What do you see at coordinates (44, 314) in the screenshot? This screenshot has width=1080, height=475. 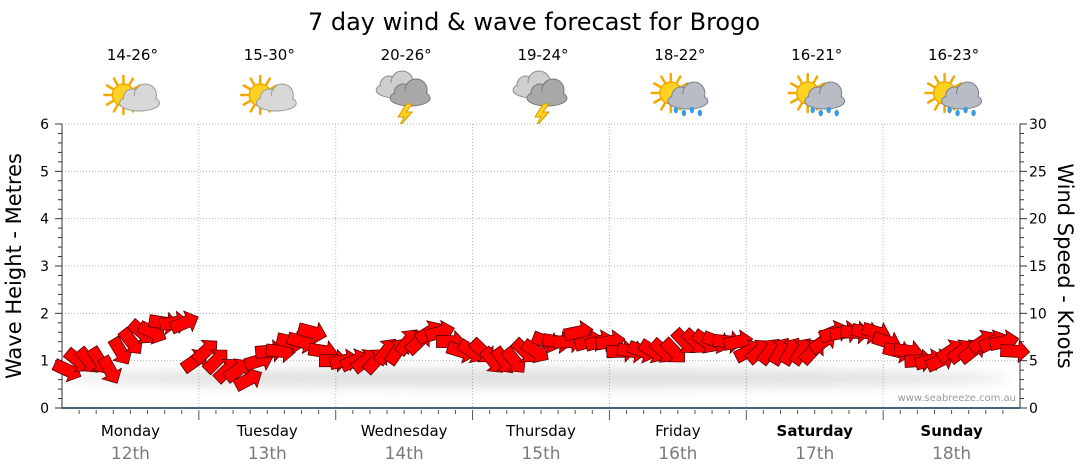 I see `left-tick-label: 2` at bounding box center [44, 314].